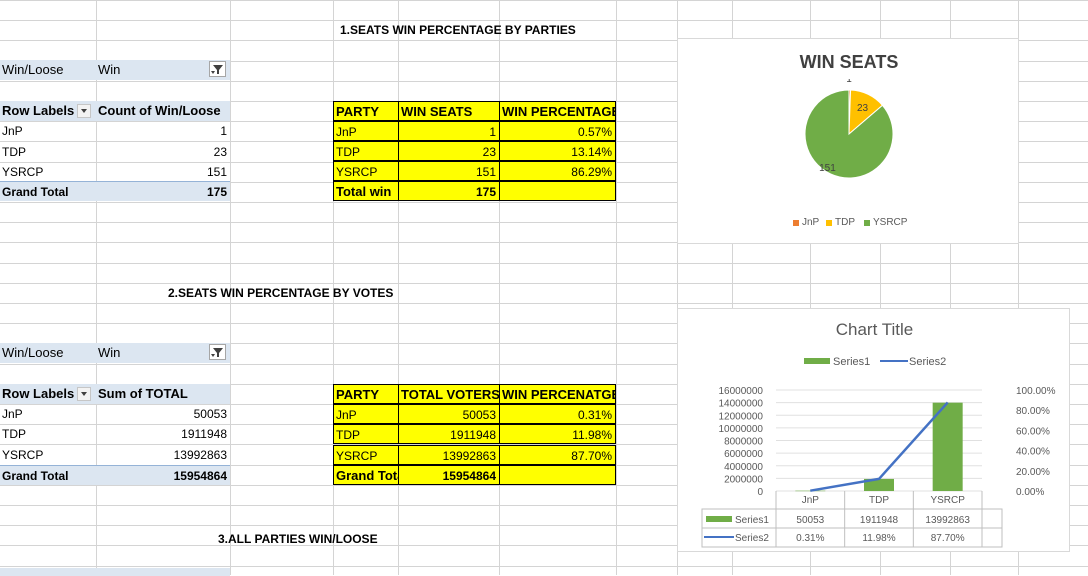 This screenshot has height=576, width=1088. What do you see at coordinates (298, 539) in the screenshot?
I see `section3-heading: 3.ALL PARTIES WIN/LOOSE` at bounding box center [298, 539].